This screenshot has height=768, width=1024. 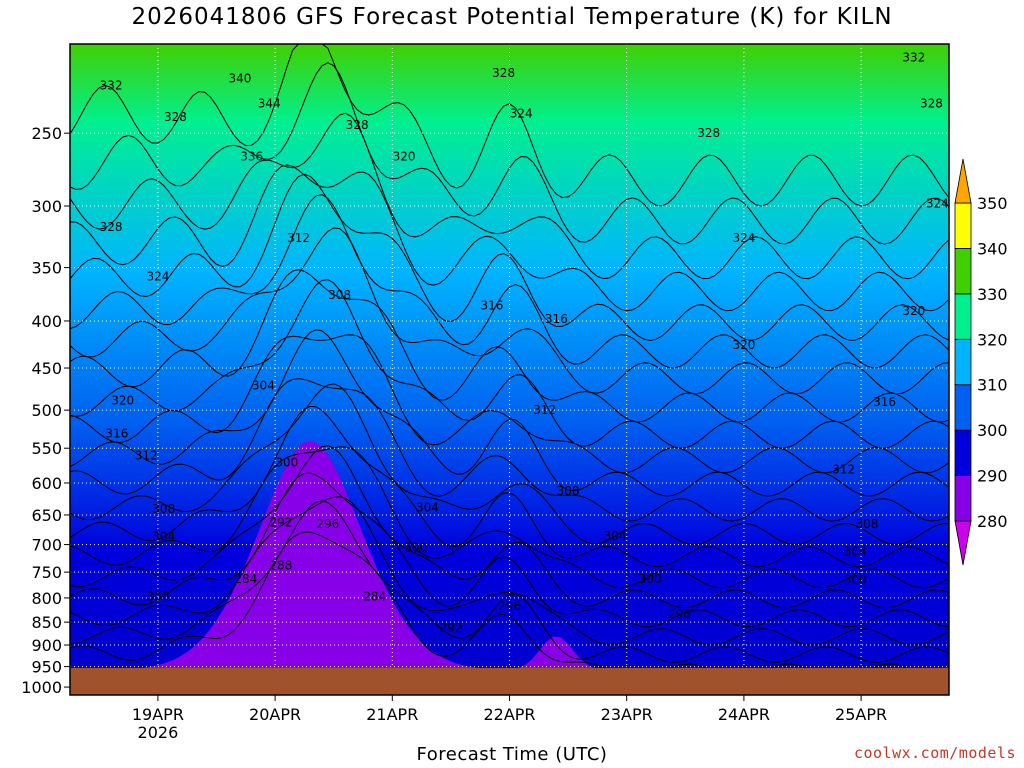 I want to click on x-tick-label: 19APR, so click(x=158, y=714).